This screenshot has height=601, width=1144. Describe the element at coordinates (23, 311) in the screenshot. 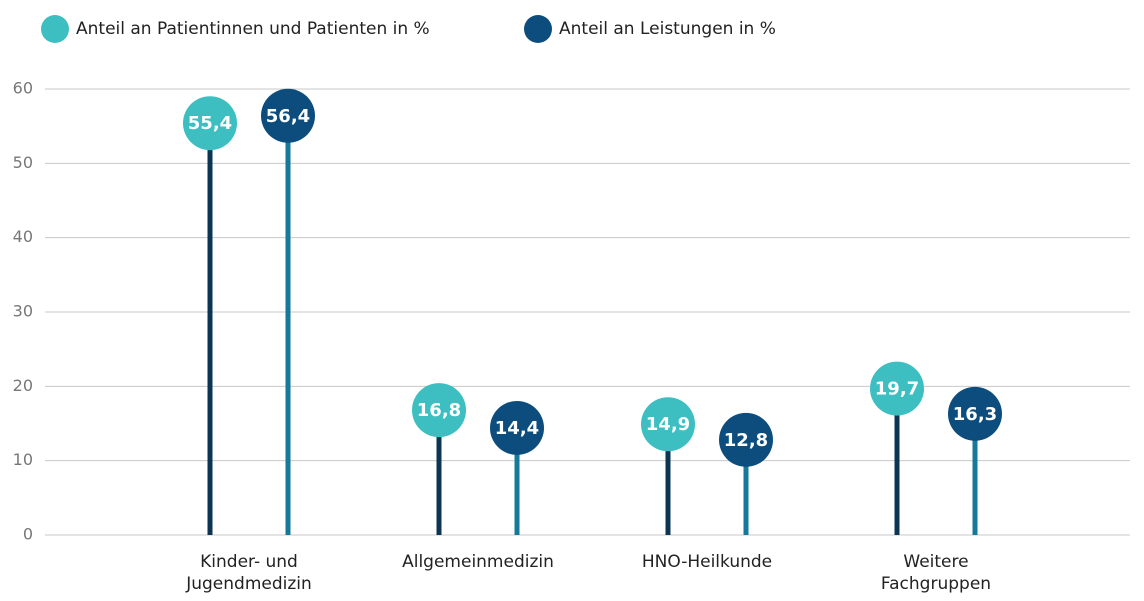

I see `y-tick-label: 30` at that location.